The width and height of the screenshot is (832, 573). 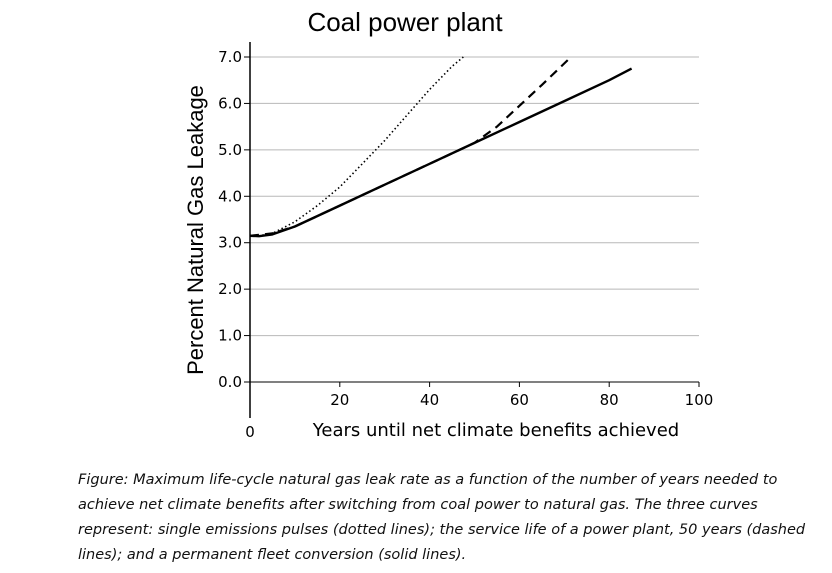 I want to click on y-tick-label: 5.0, so click(x=230, y=150).